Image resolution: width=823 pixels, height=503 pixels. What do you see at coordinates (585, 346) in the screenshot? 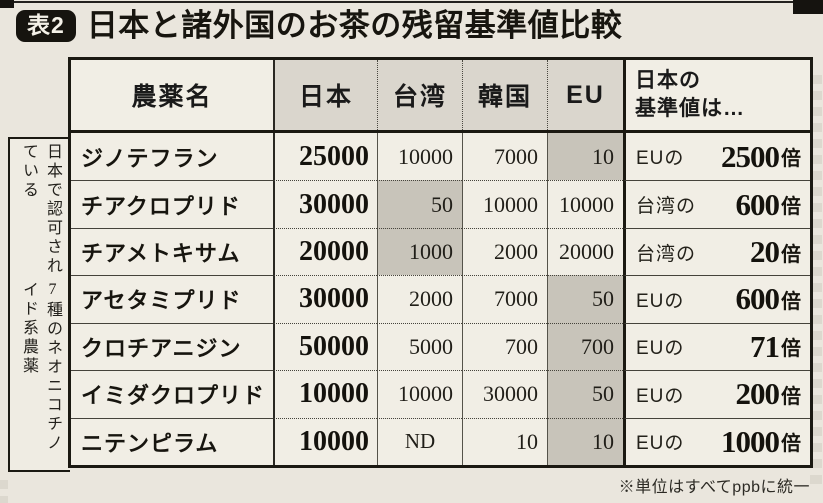
I see `eu-value-cell: 700` at bounding box center [585, 346].